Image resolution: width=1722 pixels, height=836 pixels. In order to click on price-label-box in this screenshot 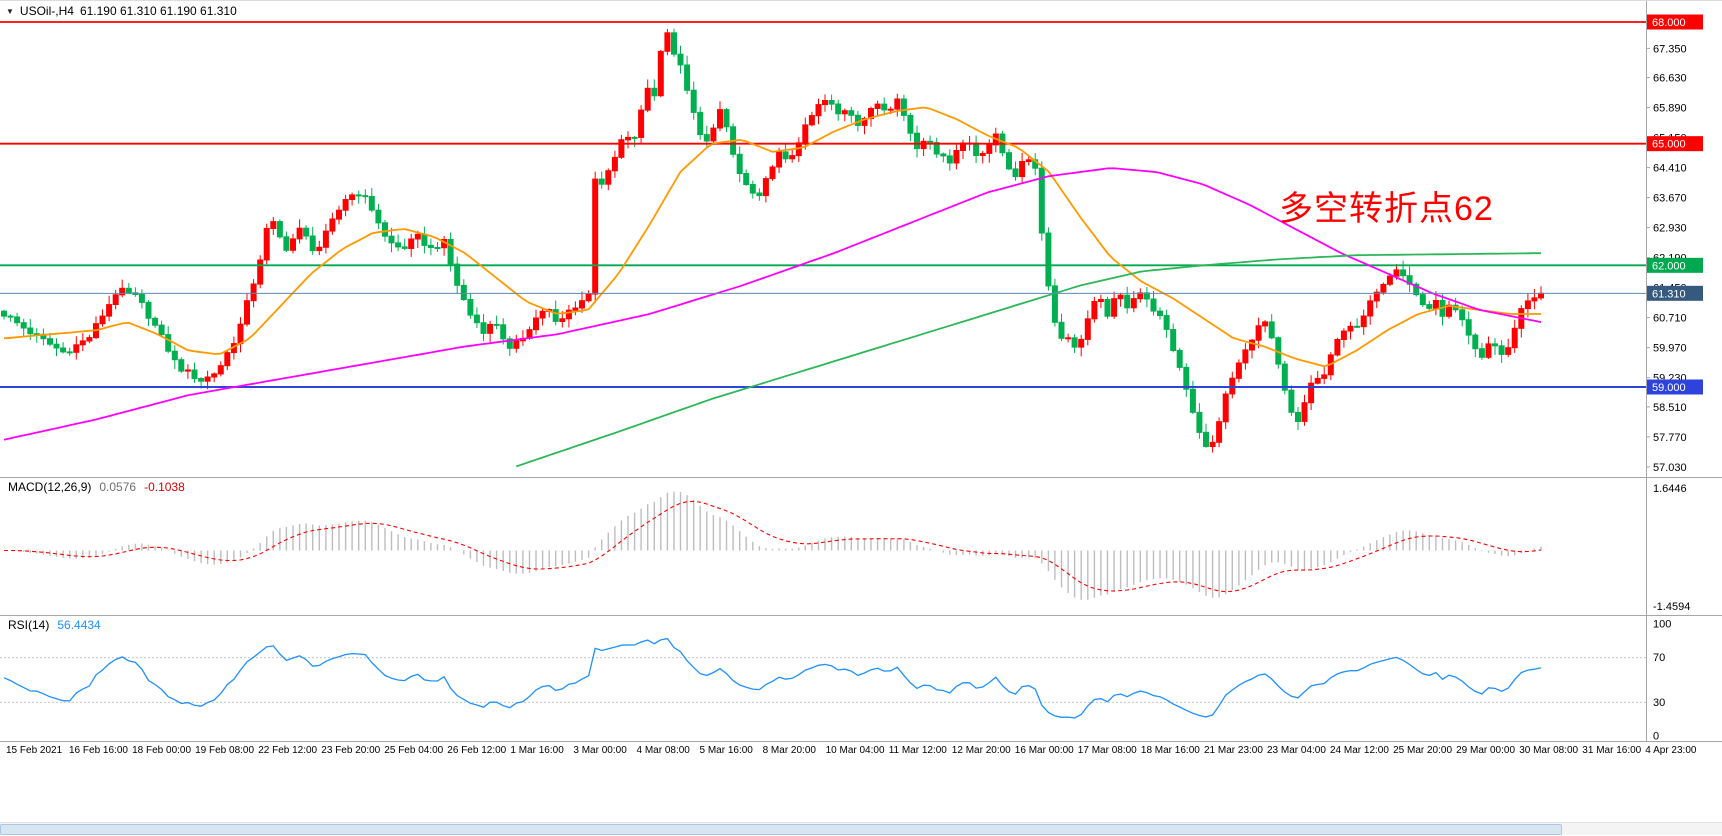, I will do `click(1675, 293)`.